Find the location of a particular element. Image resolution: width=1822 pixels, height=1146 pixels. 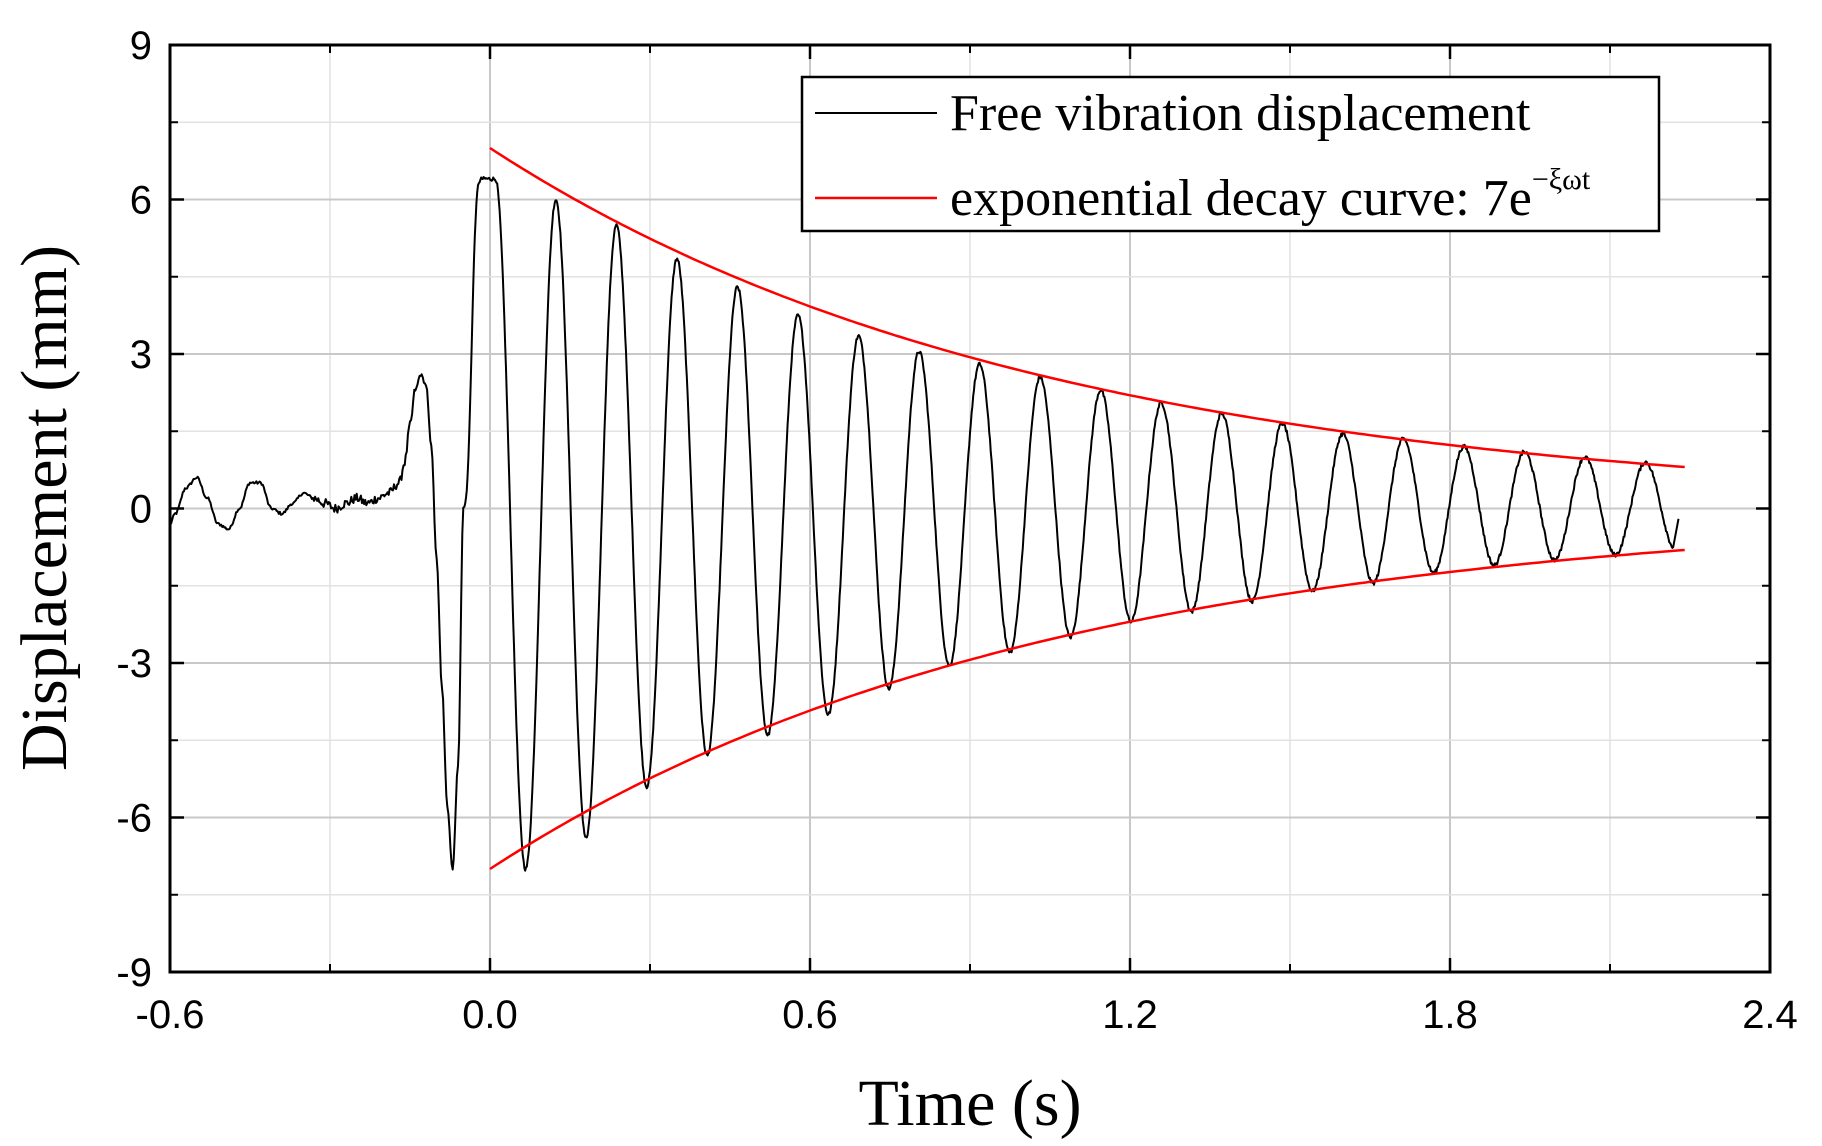

y-tick-label: -9 is located at coordinates (134, 973).